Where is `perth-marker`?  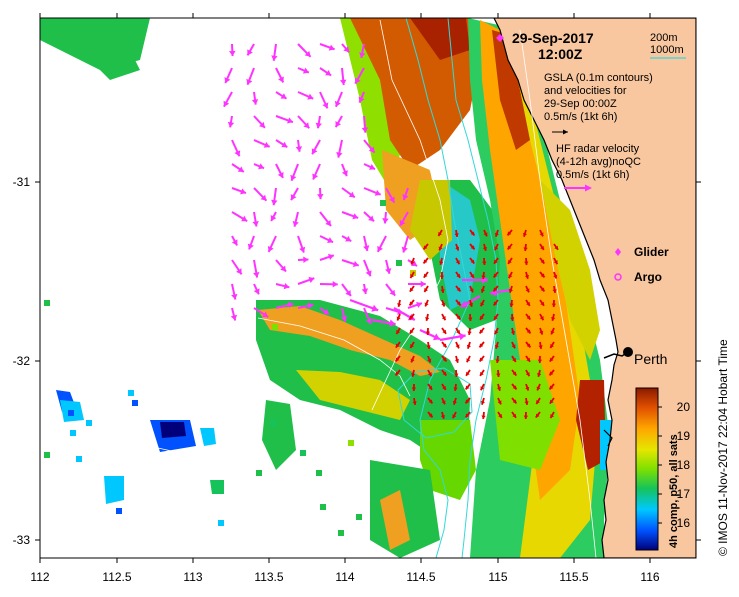
perth-marker is located at coordinates (628, 352).